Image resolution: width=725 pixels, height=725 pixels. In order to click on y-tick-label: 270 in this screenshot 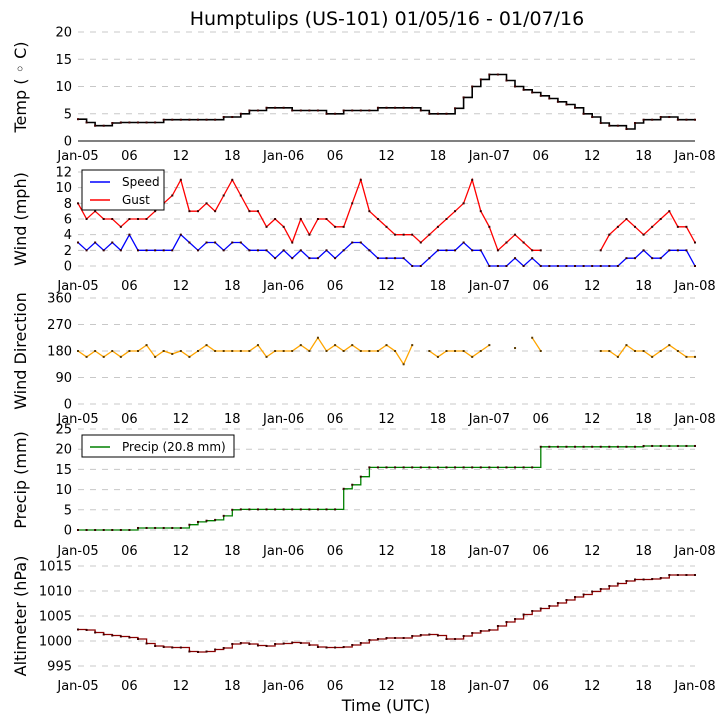, I will do `click(59, 325)`.